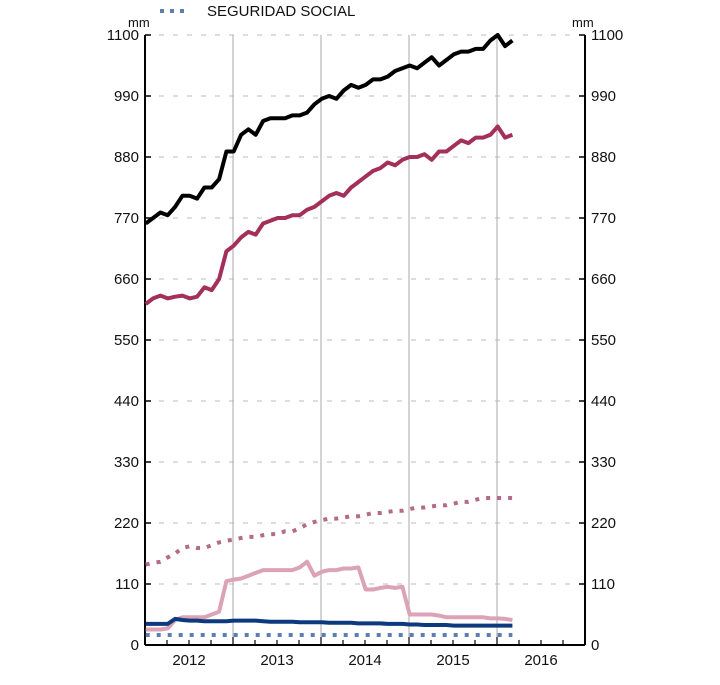 This screenshot has width=720, height=685. I want to click on y-tick-label-left: 440, so click(126, 401).